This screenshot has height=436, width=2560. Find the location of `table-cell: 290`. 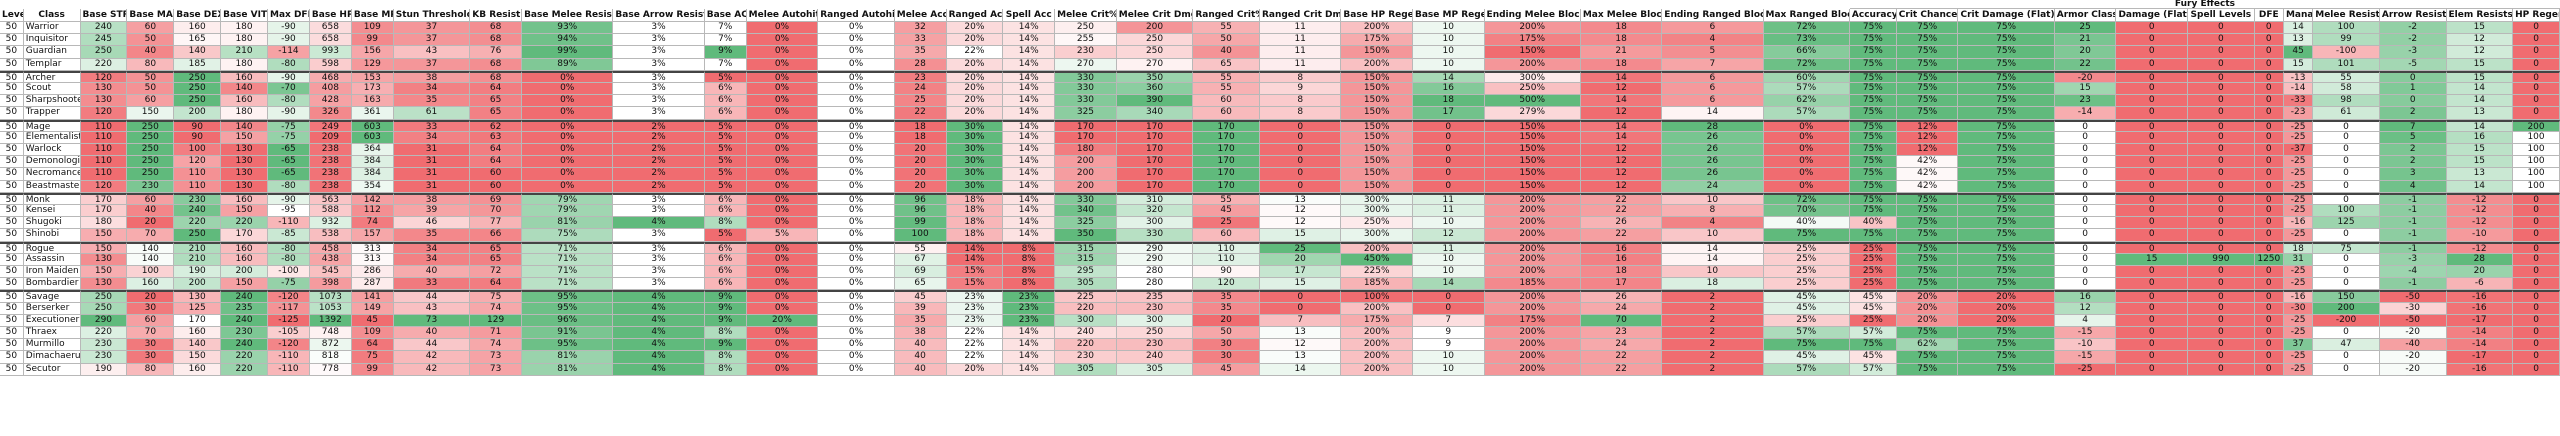

table-cell: 290 is located at coordinates (104, 320).